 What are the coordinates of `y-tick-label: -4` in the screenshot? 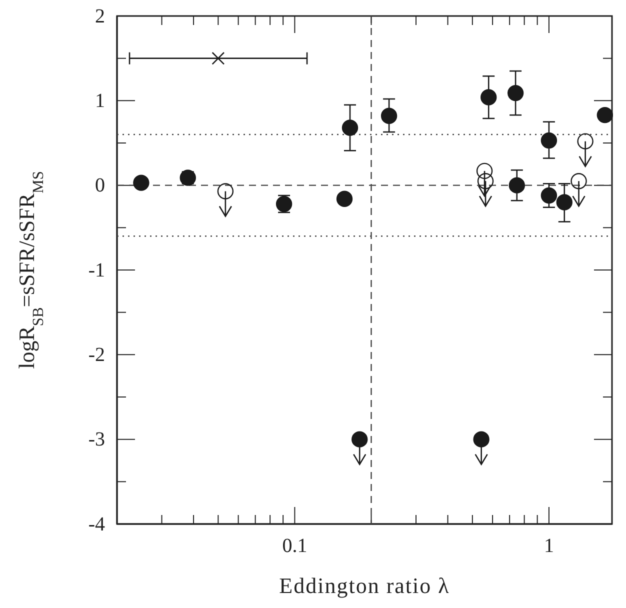 It's located at (96, 524).